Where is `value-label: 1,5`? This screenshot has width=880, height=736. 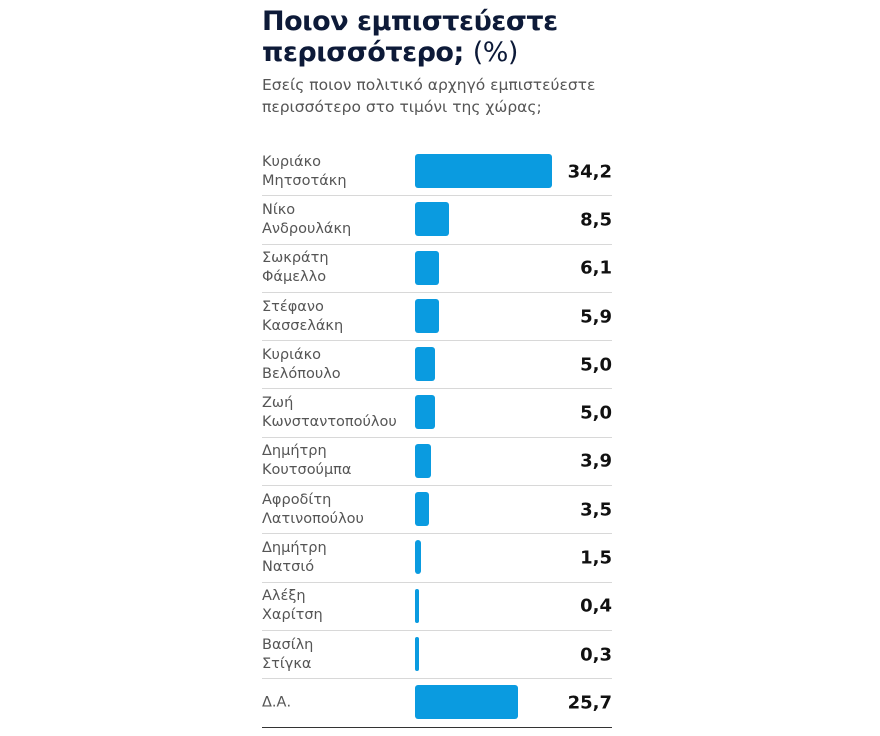 value-label: 1,5 is located at coordinates (596, 558).